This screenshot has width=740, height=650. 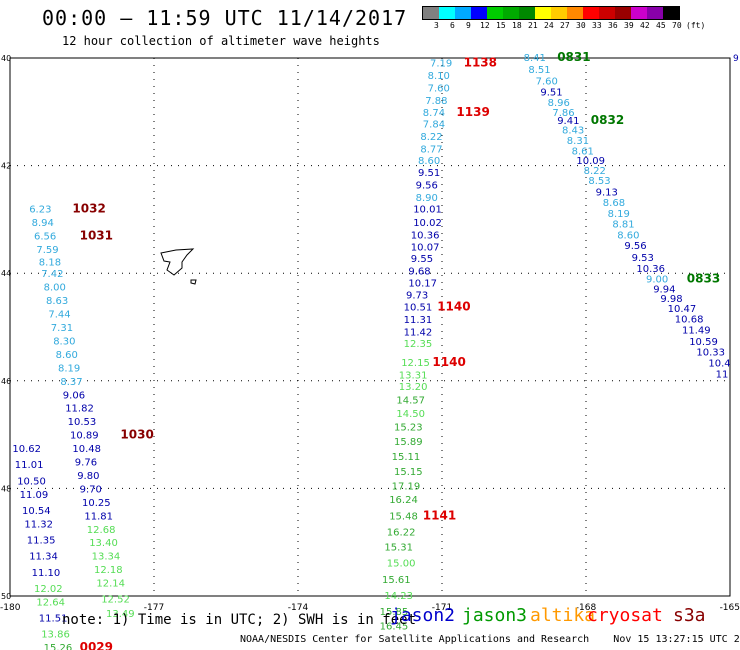 I want to click on wave-height-label: 10.47, so click(x=682, y=309).